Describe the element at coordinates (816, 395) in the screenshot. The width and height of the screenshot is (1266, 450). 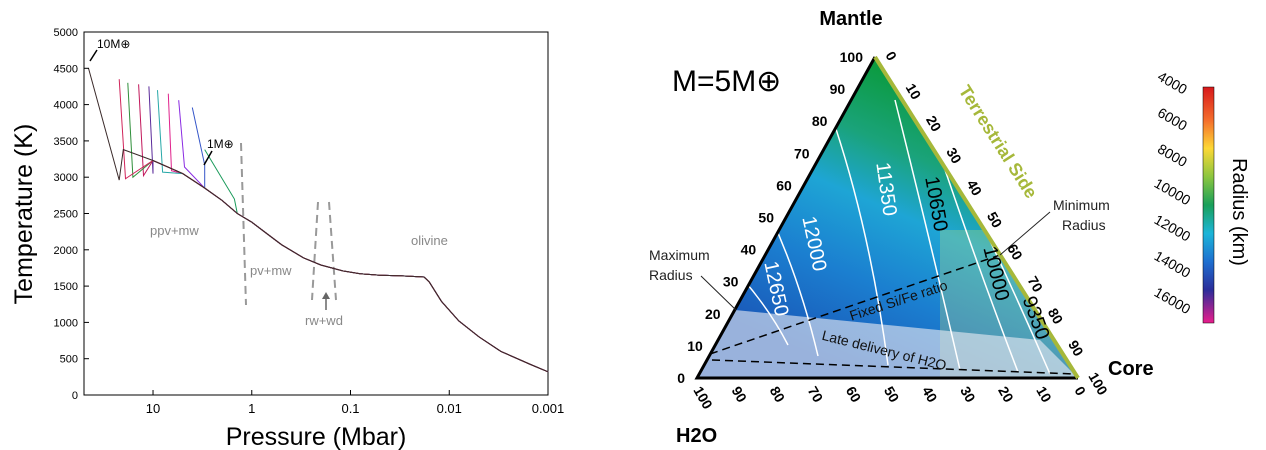
I see `ternary-bottom-tick: 70` at that location.